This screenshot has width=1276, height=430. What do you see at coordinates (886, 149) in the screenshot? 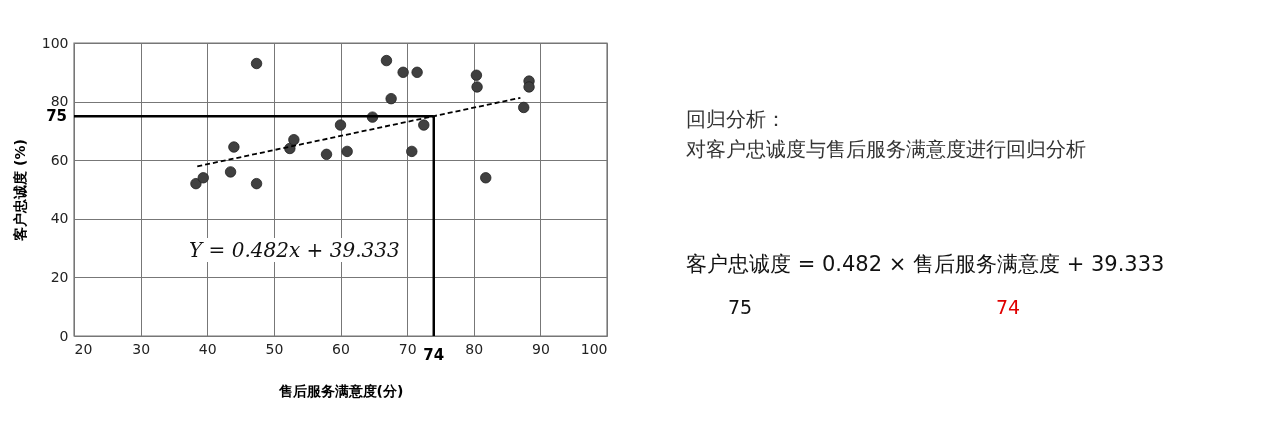
I see `text: 对客户忠诚度与售后服务满意度进行回归分析` at bounding box center [886, 149].